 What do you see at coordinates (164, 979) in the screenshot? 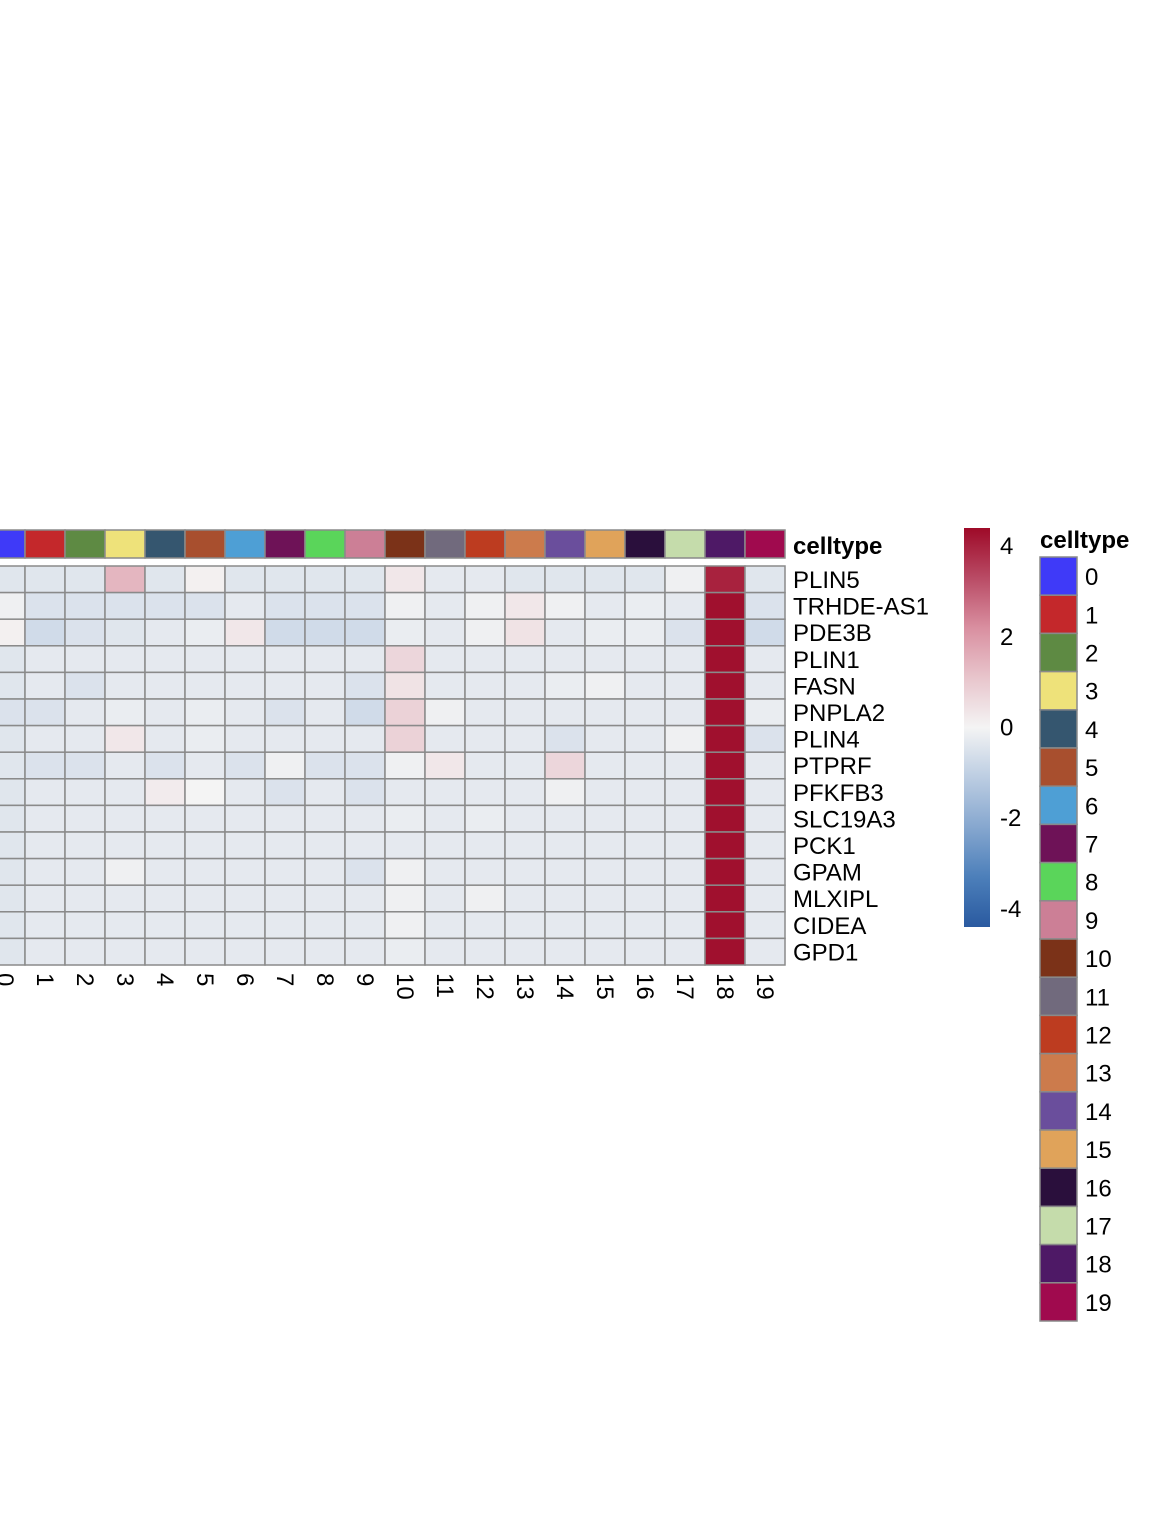
I see `column-label: 4` at bounding box center [164, 979].